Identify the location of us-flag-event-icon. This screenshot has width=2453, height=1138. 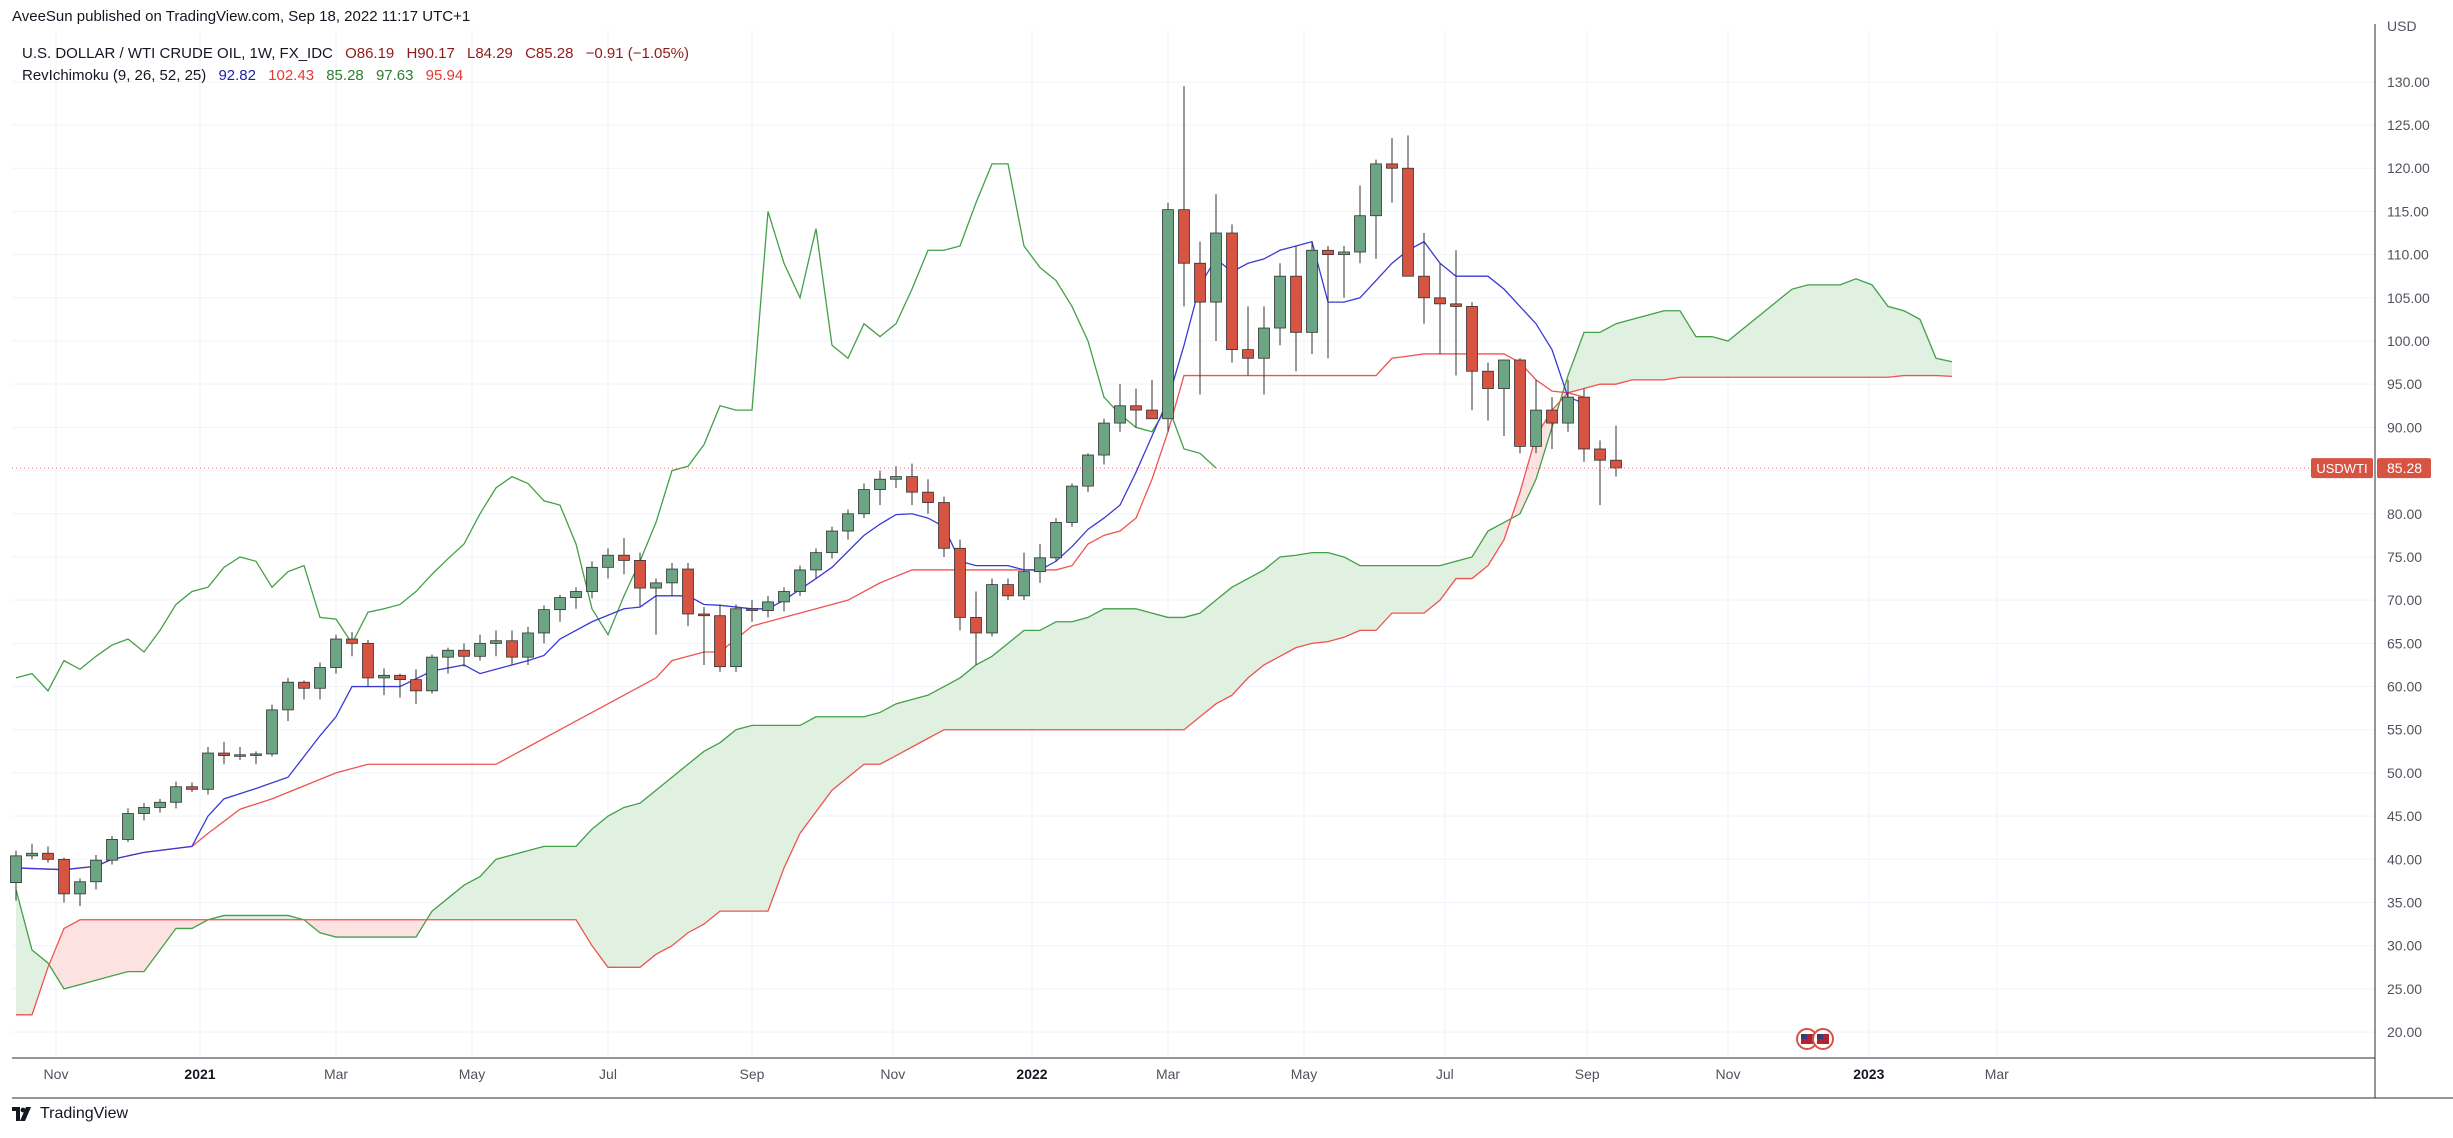
(1823, 1039).